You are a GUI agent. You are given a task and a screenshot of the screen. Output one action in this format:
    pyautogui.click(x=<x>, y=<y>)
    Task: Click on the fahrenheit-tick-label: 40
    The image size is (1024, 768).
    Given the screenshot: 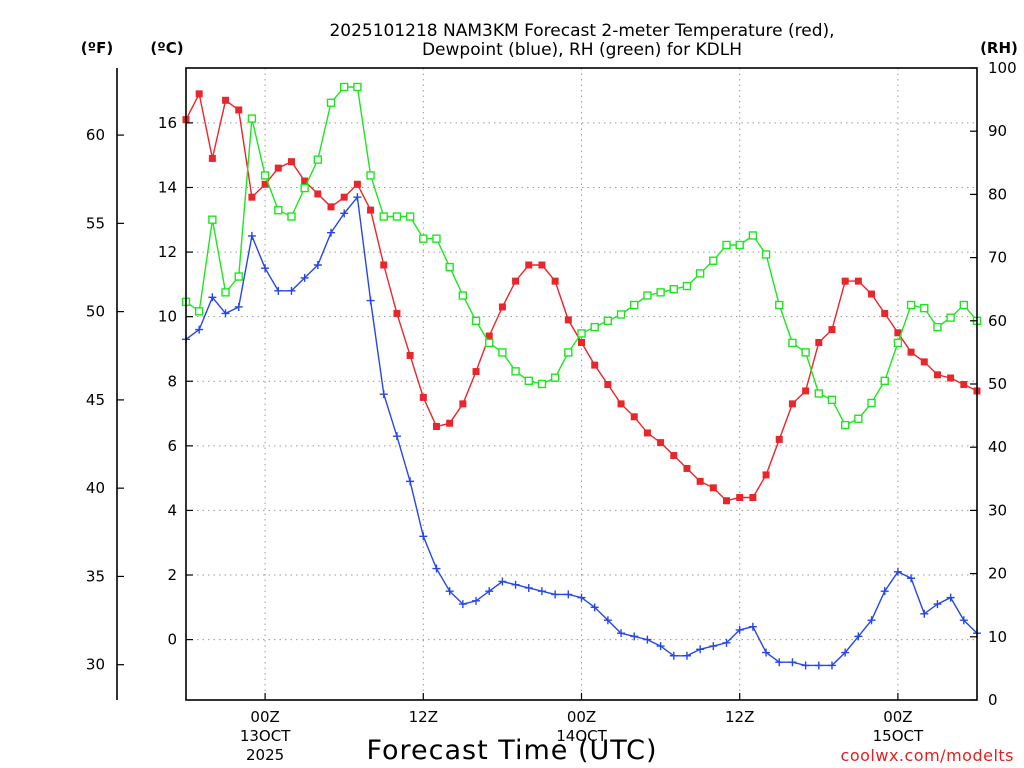 What is the action you would take?
    pyautogui.click(x=95, y=488)
    